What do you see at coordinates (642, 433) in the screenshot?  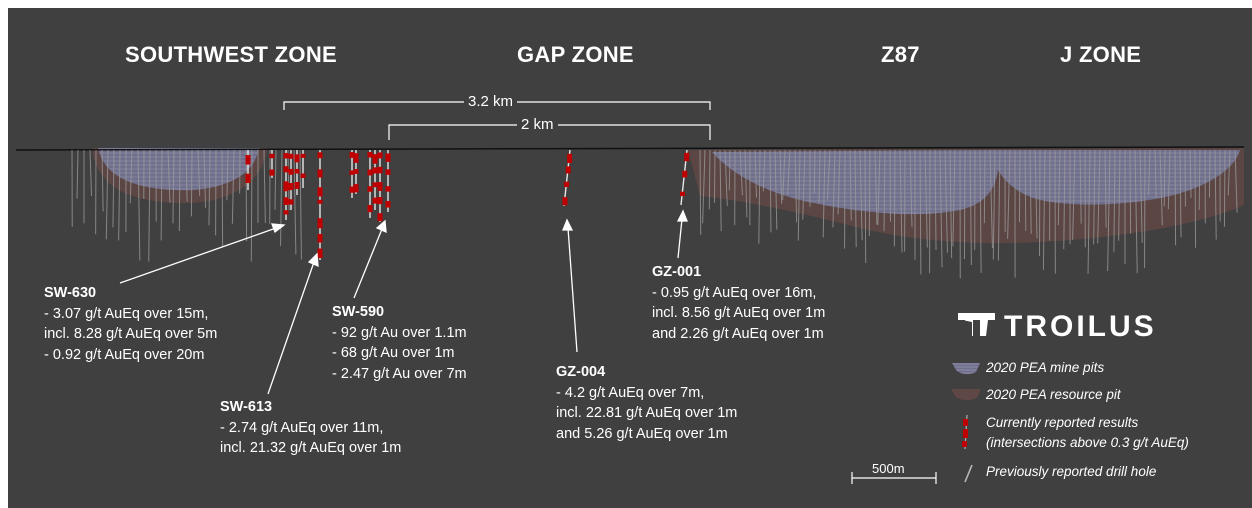 I see `result-line: and 5.26 g/t AuEq over 1m` at bounding box center [642, 433].